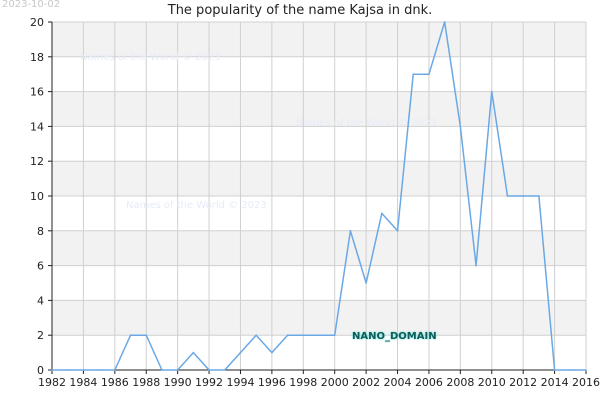 Image resolution: width=600 pixels, height=400 pixels. I want to click on y-tick-label: 16, so click(37, 92).